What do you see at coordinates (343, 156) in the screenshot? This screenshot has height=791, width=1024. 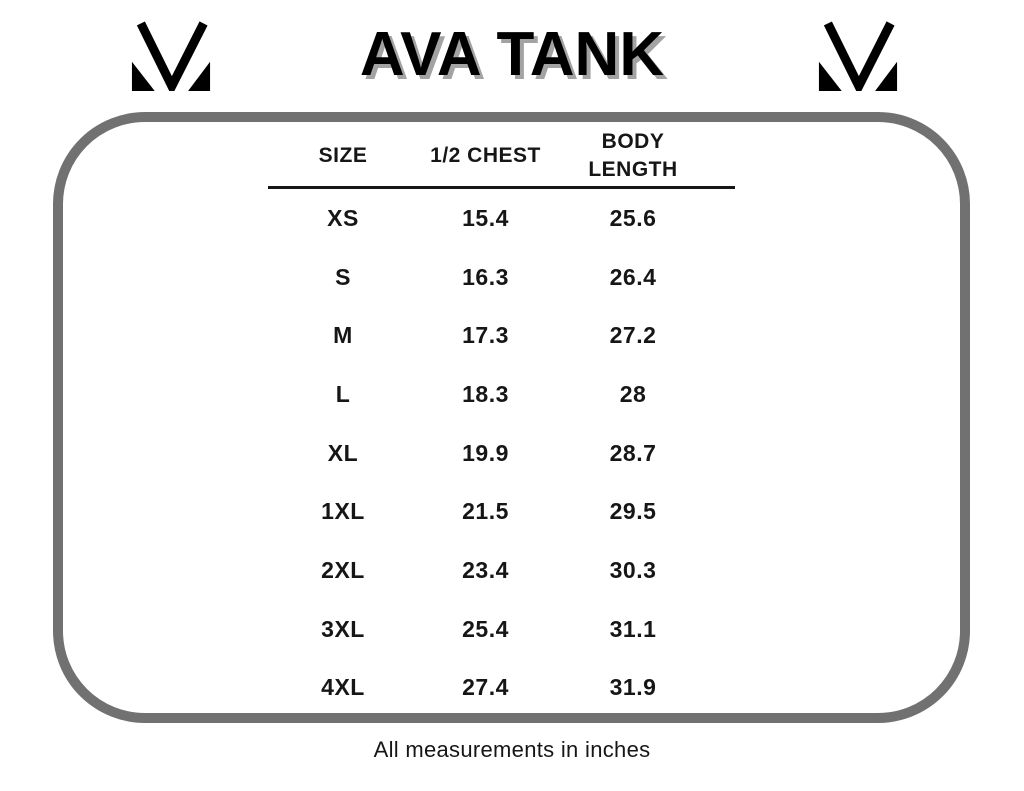 I see `header-size: SIZE` at bounding box center [343, 156].